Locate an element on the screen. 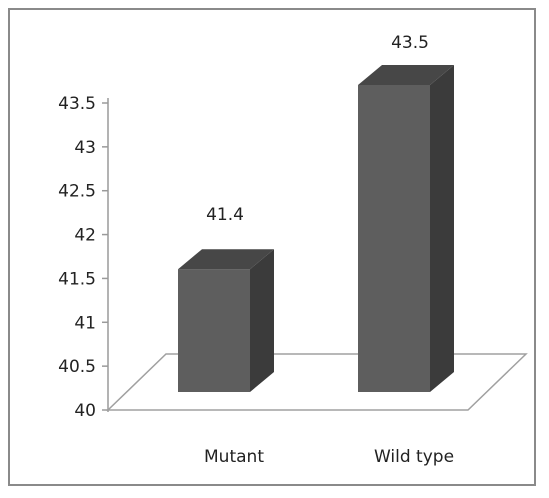 The image size is (549, 498). data-label: 43.5 is located at coordinates (410, 43).